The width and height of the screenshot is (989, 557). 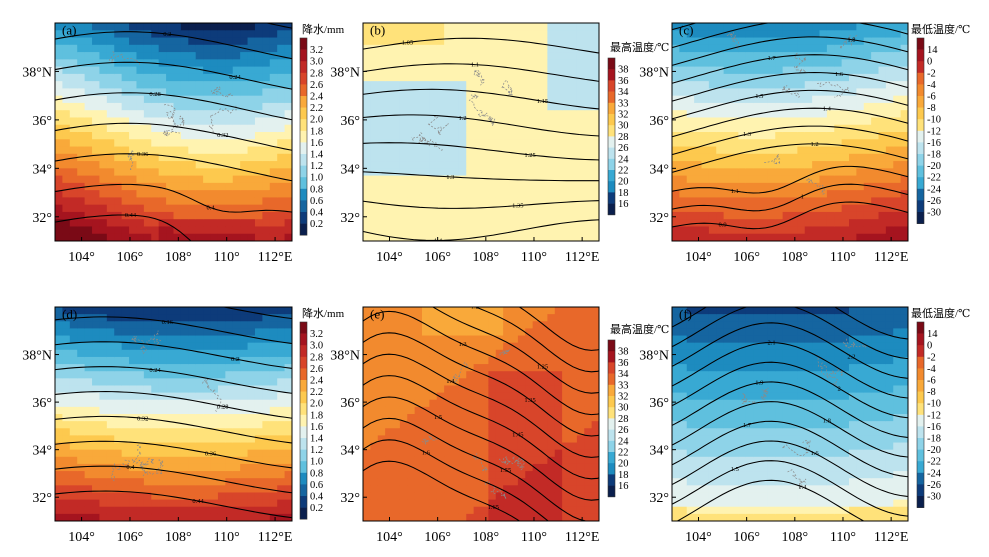 What do you see at coordinates (316, 462) in the screenshot?
I see `colorbar-tick-label: 1.0` at bounding box center [316, 462].